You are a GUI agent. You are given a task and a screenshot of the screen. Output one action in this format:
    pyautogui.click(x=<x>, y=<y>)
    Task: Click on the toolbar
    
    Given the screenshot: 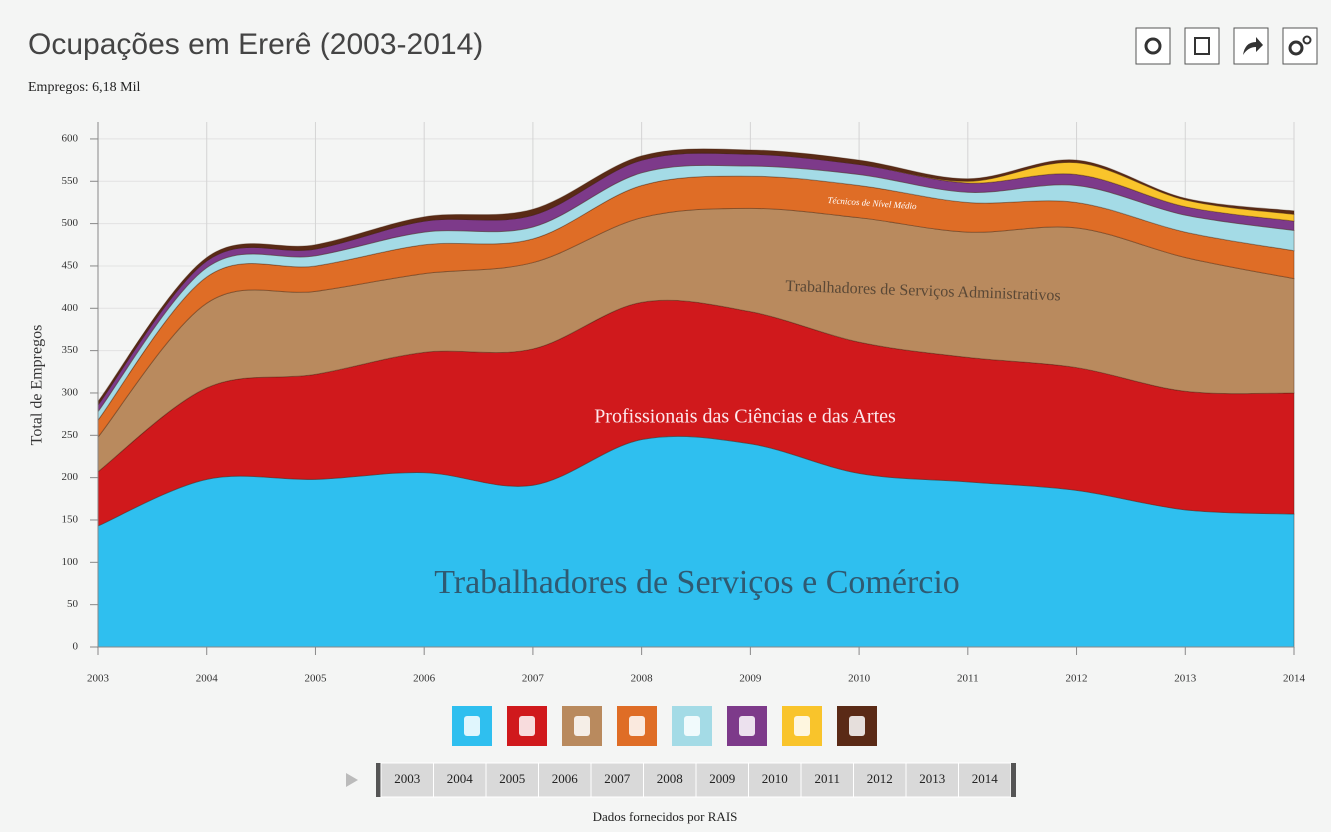 What is the action you would take?
    pyautogui.click(x=1226, y=46)
    